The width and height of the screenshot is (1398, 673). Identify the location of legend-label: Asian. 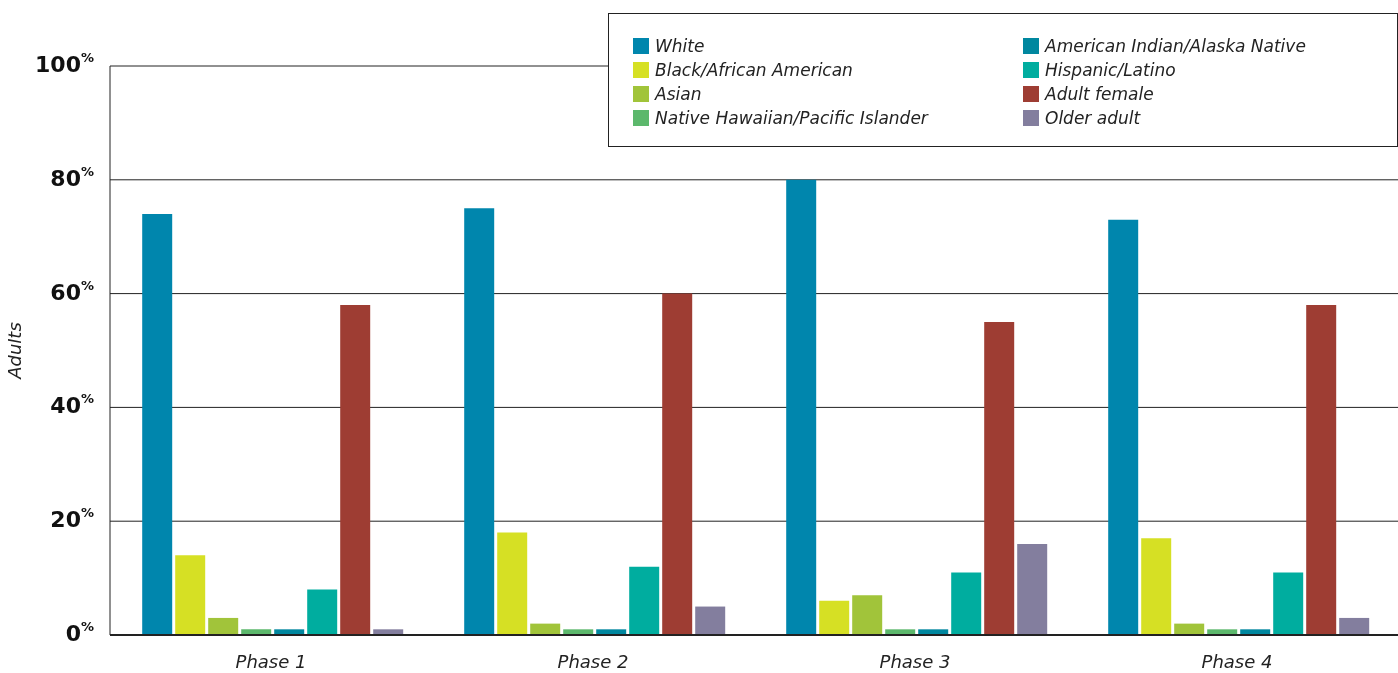
(678, 94).